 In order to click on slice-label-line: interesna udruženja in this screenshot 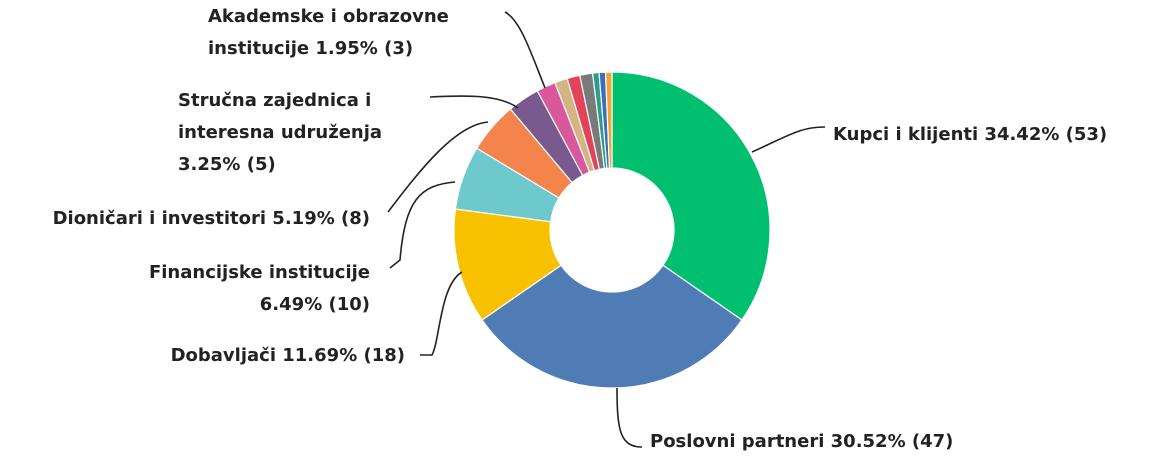, I will do `click(280, 132)`.